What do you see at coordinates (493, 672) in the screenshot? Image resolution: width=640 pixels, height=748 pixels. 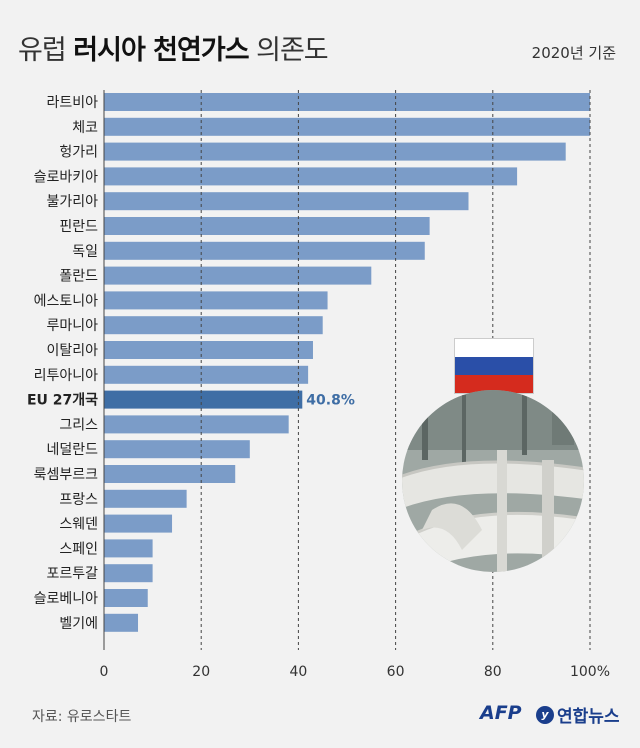 I see `x-tick-label: 80` at bounding box center [493, 672].